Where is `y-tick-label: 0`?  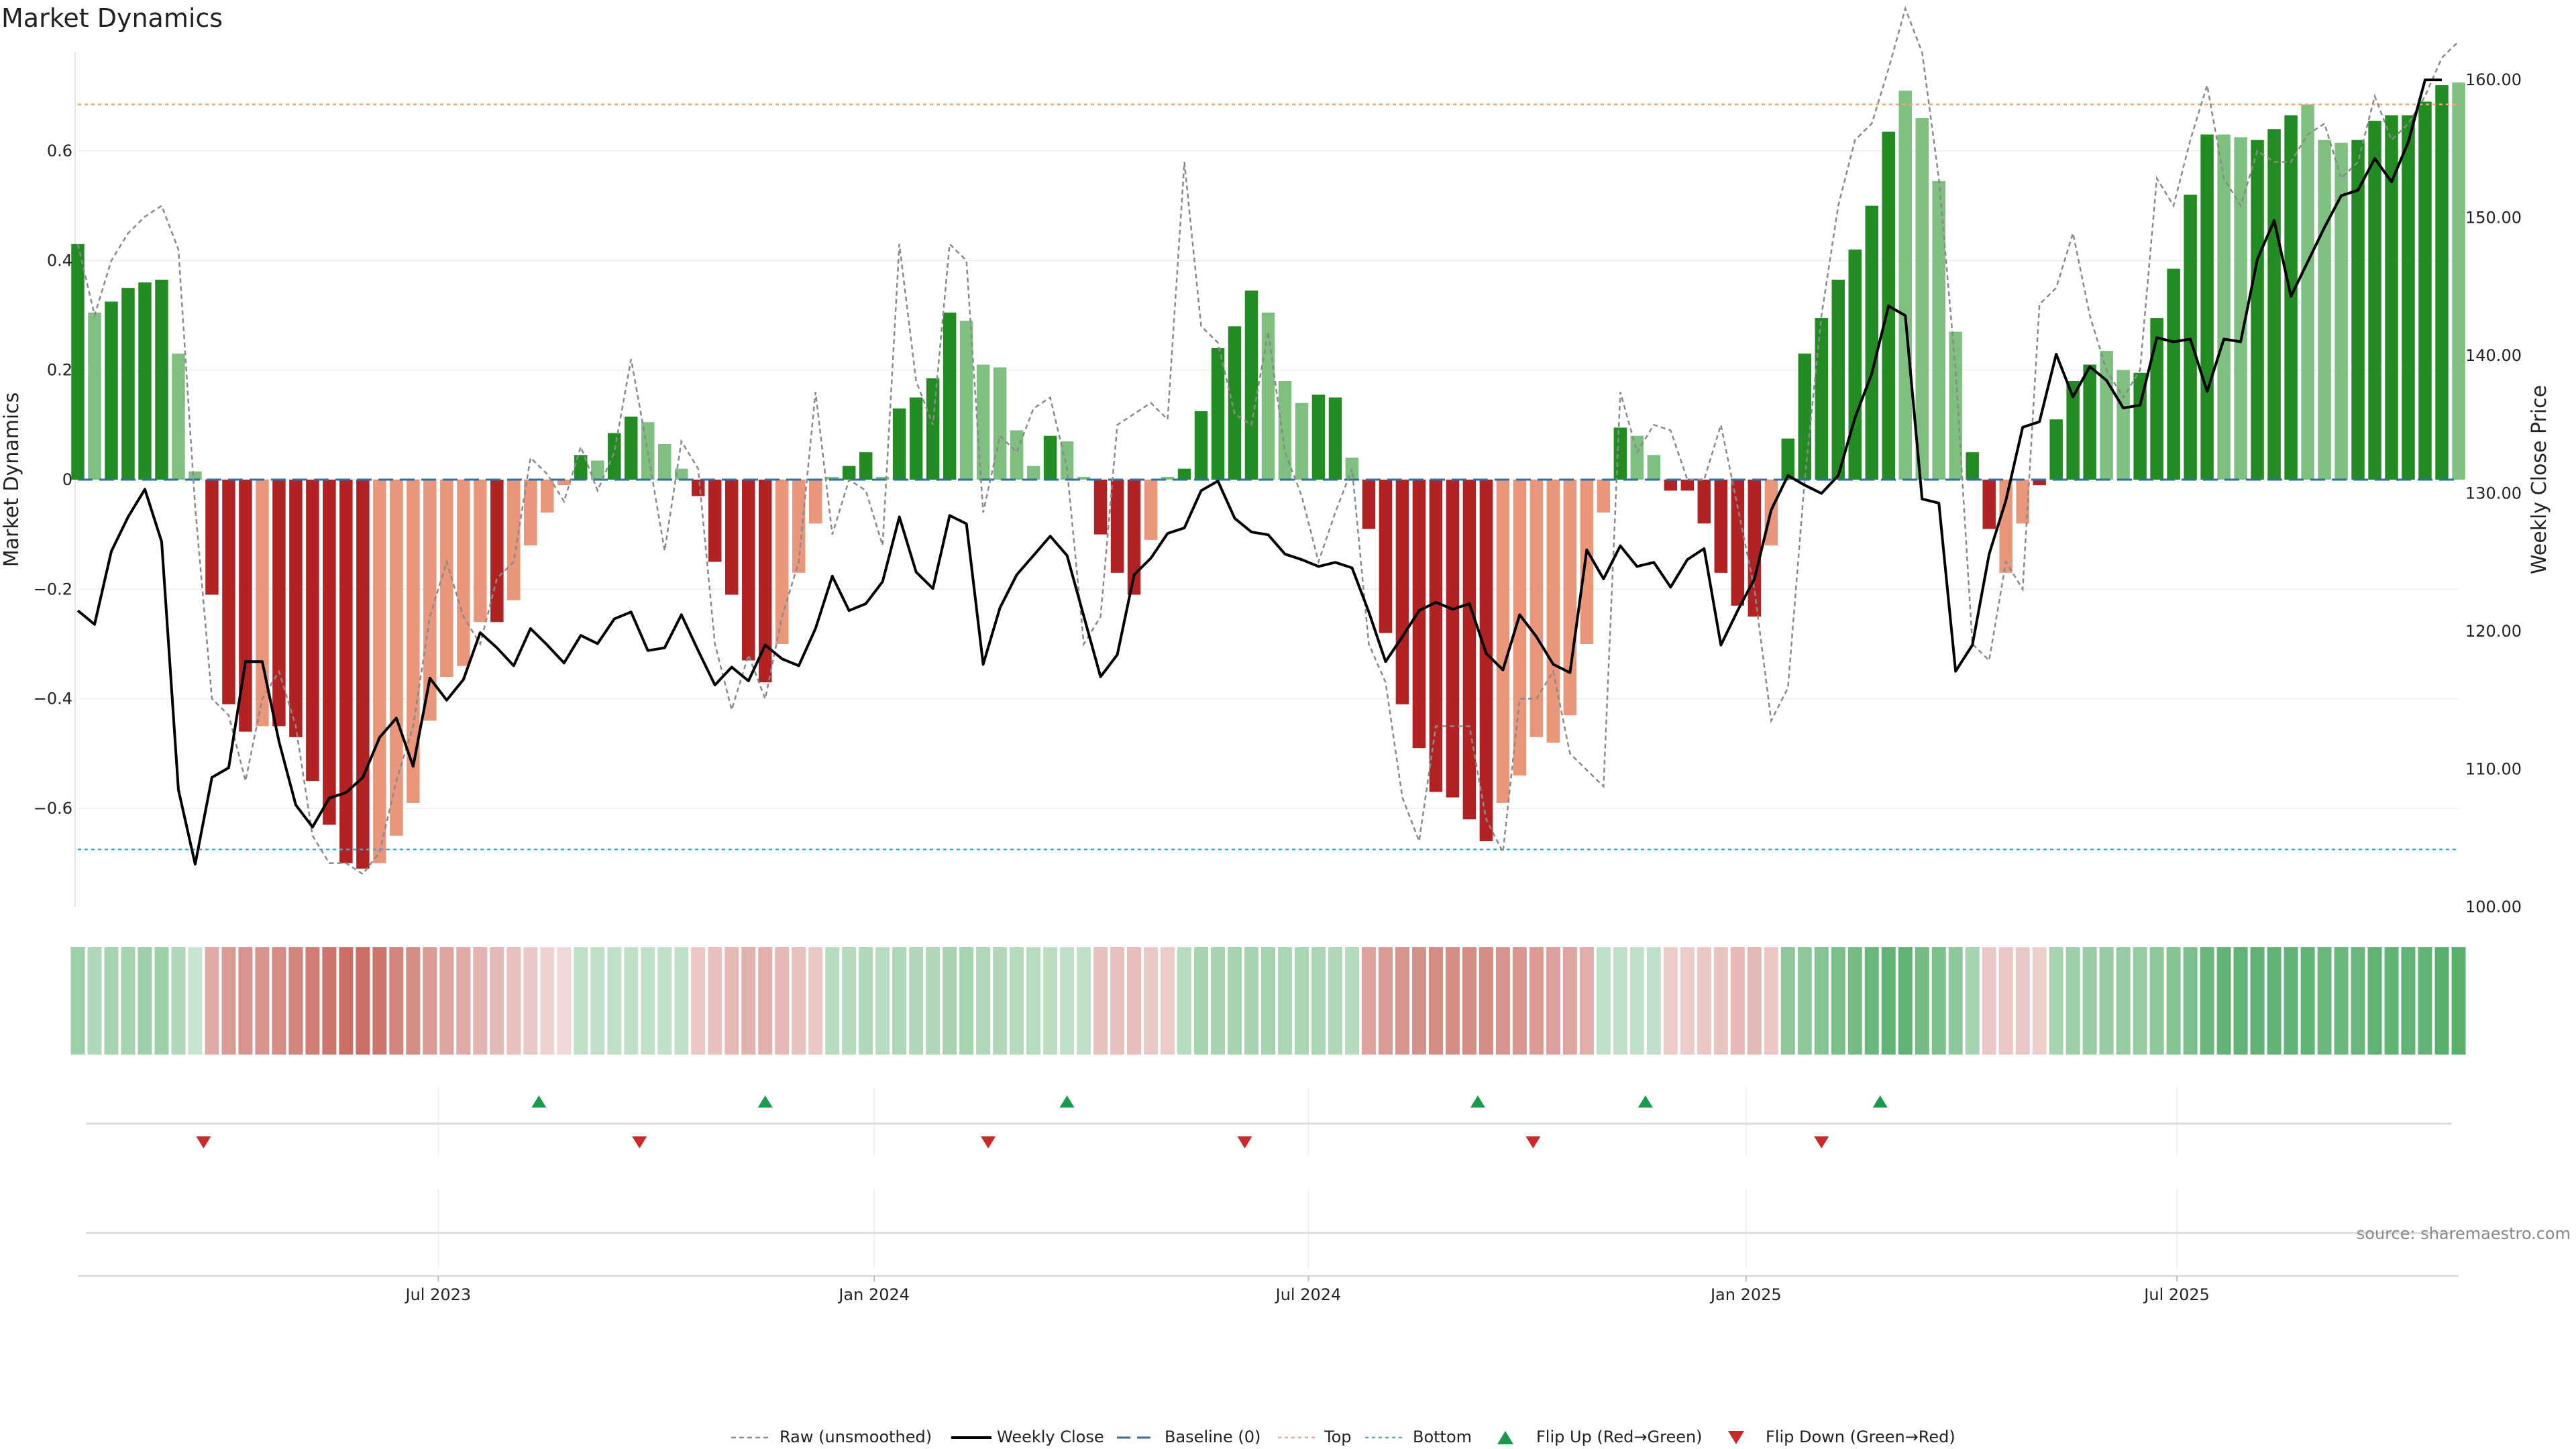 y-tick-label: 0 is located at coordinates (67, 479).